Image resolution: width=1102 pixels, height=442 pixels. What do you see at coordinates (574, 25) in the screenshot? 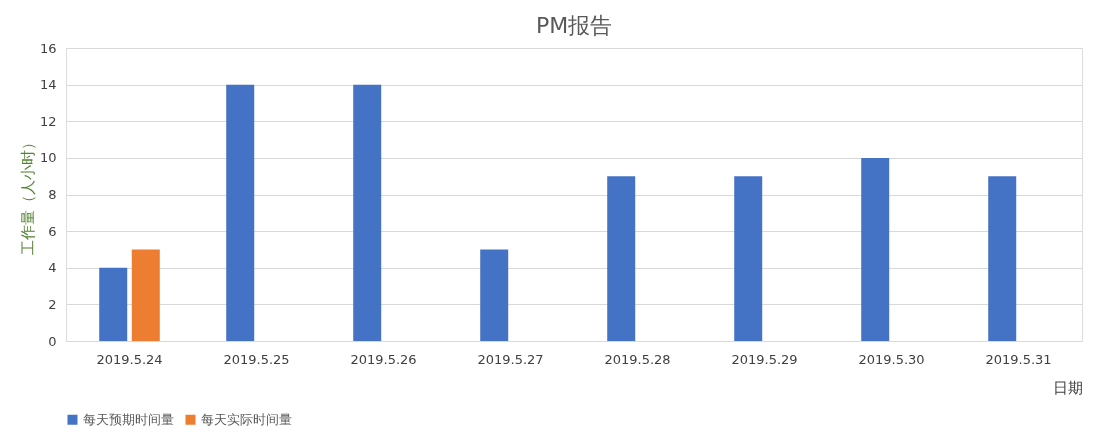
I see `chart-title: PM报告` at bounding box center [574, 25].